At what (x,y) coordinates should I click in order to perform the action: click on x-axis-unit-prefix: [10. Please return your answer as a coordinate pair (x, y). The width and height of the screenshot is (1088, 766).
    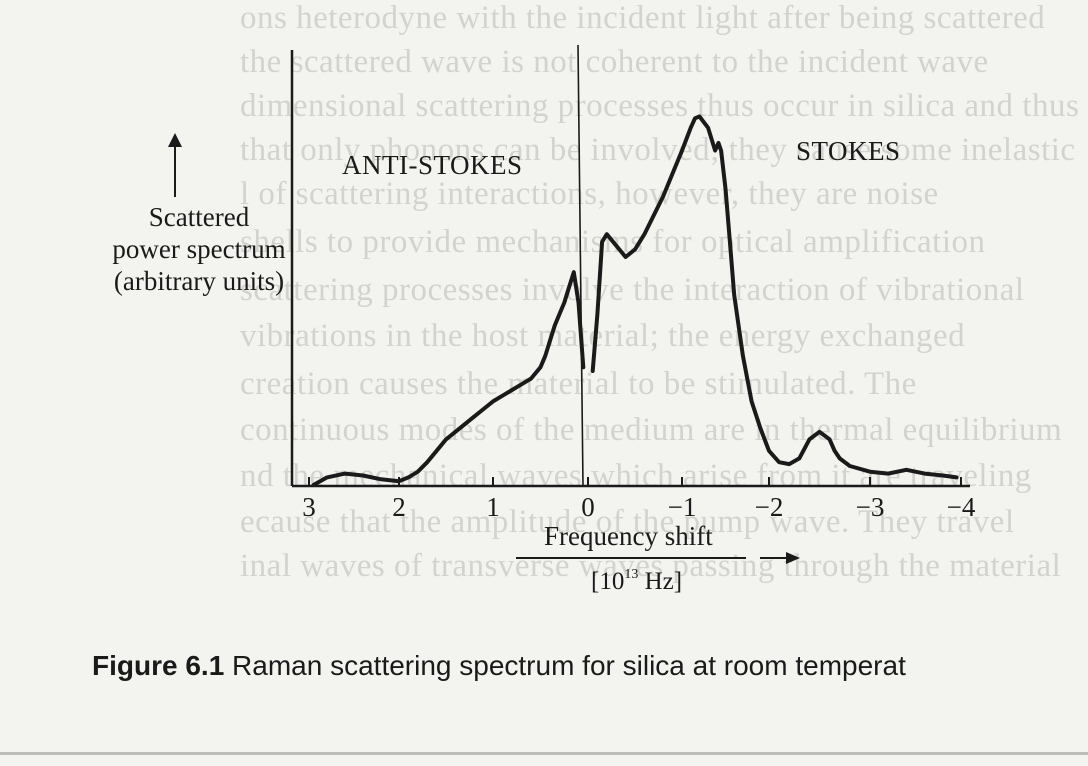
    Looking at the image, I should click on (608, 581).